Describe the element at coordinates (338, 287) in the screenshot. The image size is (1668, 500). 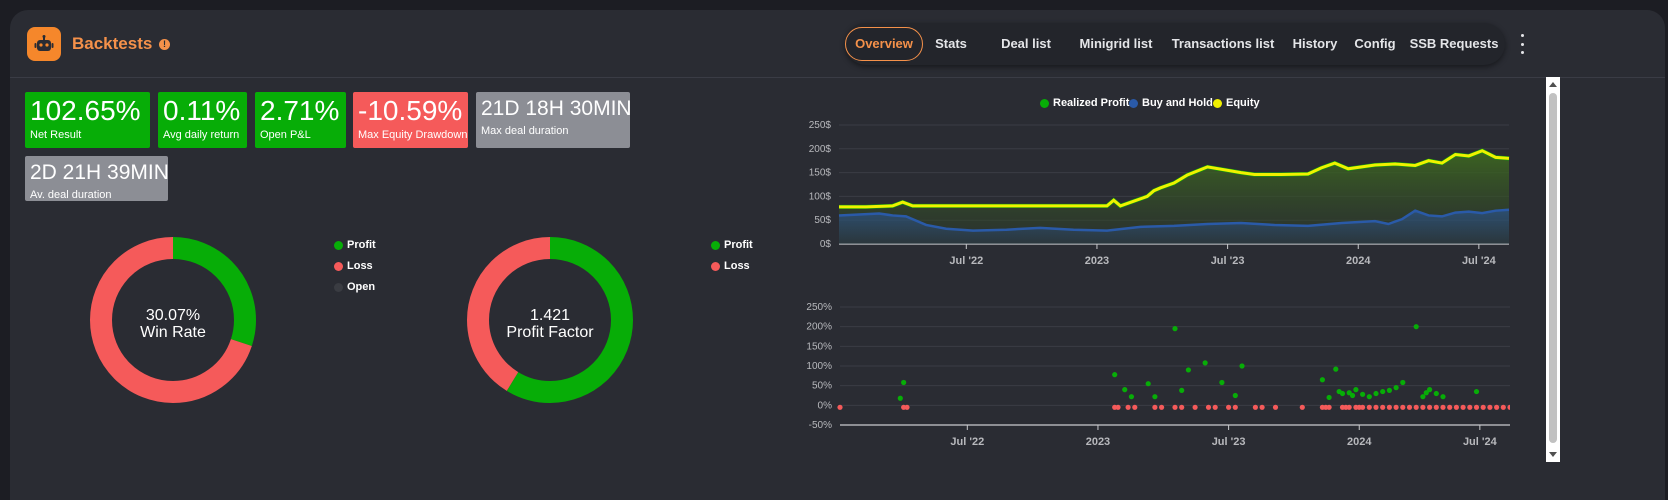
I see `open-dot-icon` at that location.